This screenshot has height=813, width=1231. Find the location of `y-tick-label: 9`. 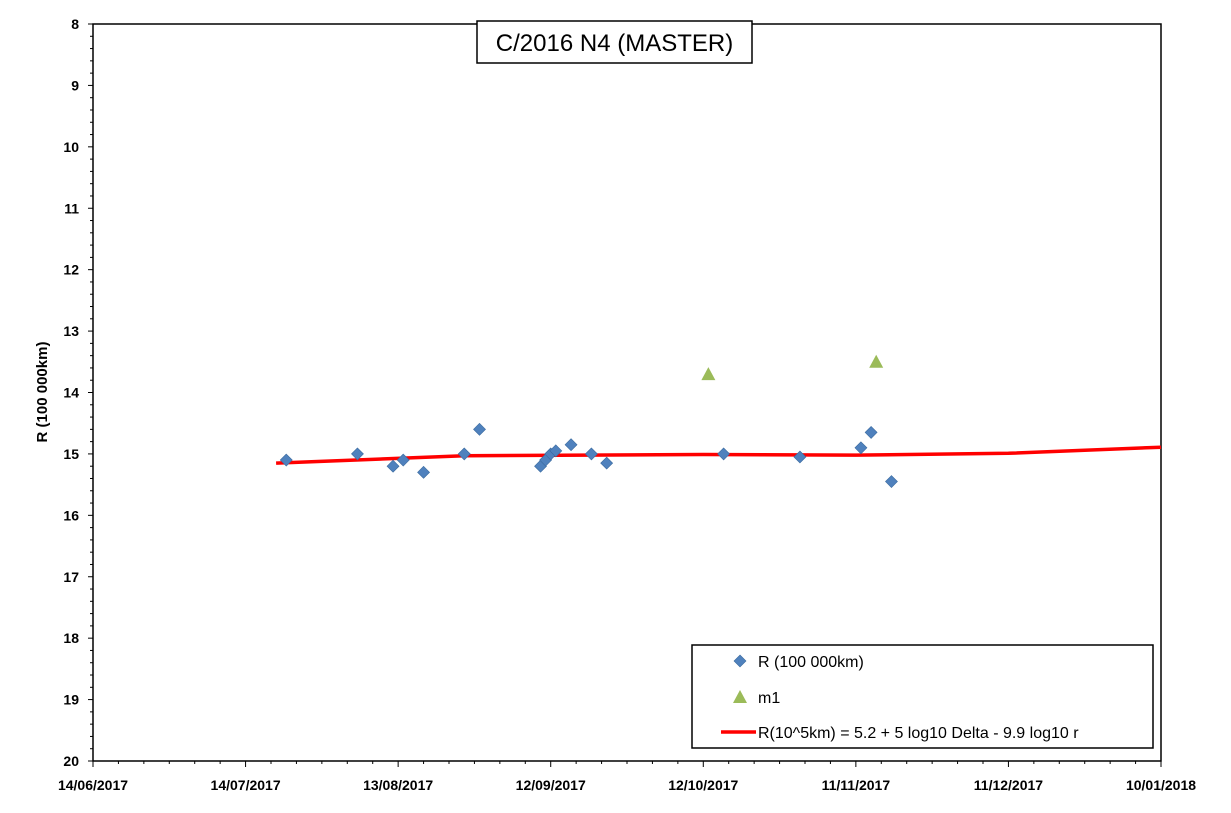

y-tick-label: 9 is located at coordinates (75, 85).